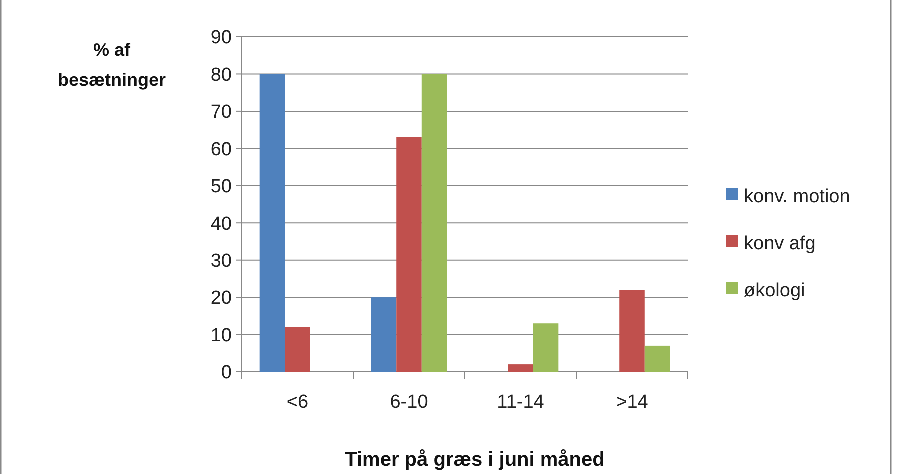 The image size is (900, 474). I want to click on x-tick-label: 6-10, so click(409, 402).